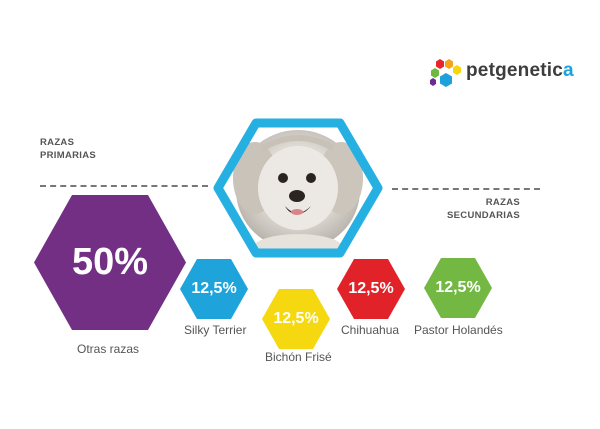  I want to click on breed-percent-bichon-frise: 12,5%, so click(296, 318).